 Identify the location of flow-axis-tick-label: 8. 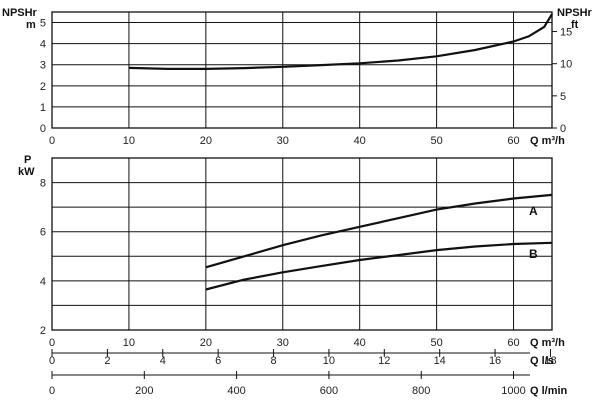
(273, 361).